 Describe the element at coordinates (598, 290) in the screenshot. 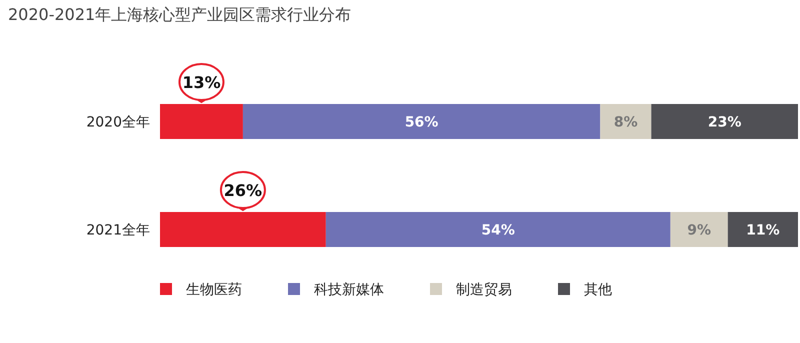

I see `legend-label: 其他` at that location.